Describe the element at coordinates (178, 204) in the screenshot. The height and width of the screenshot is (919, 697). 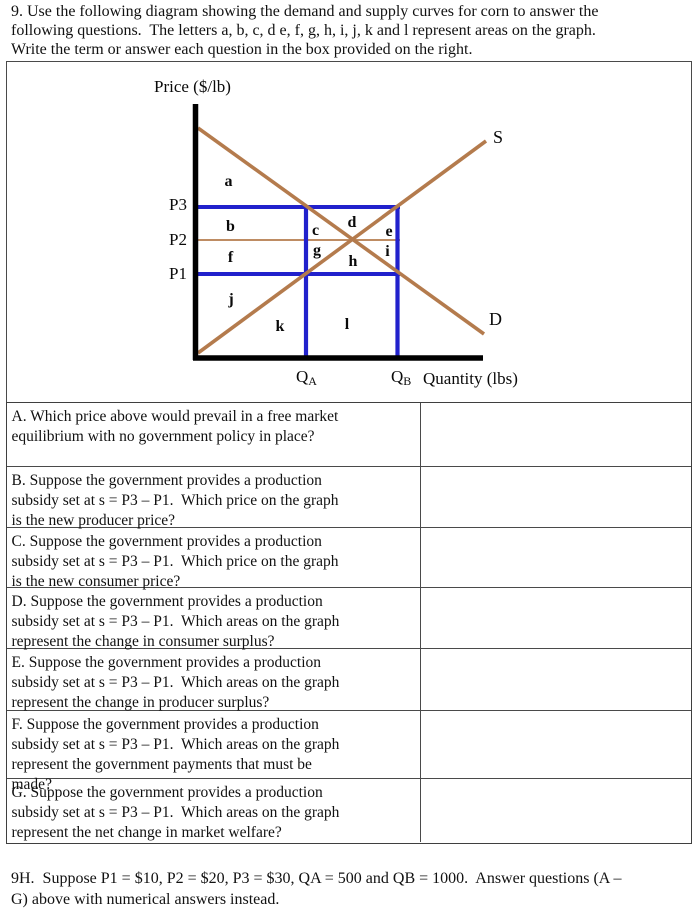
I see `p3-label: P3` at that location.